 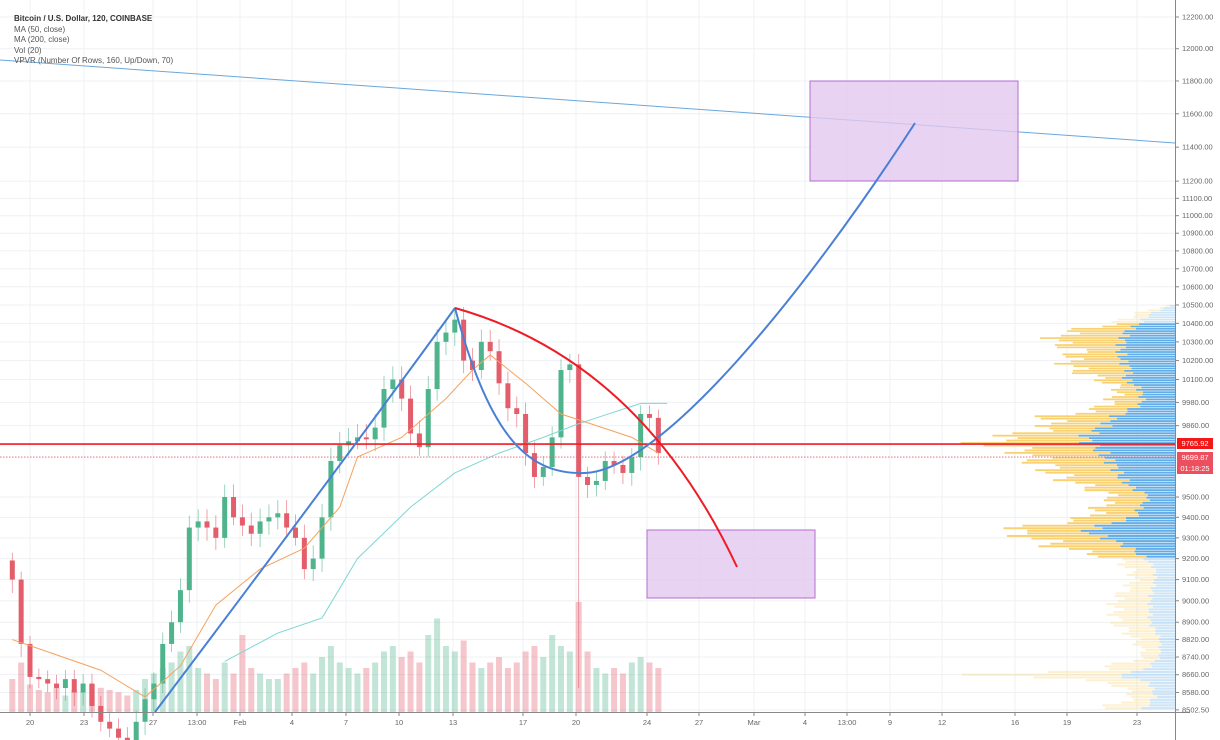 What do you see at coordinates (40, 29) in the screenshot?
I see `legend-ma50: MA (50, close)` at bounding box center [40, 29].